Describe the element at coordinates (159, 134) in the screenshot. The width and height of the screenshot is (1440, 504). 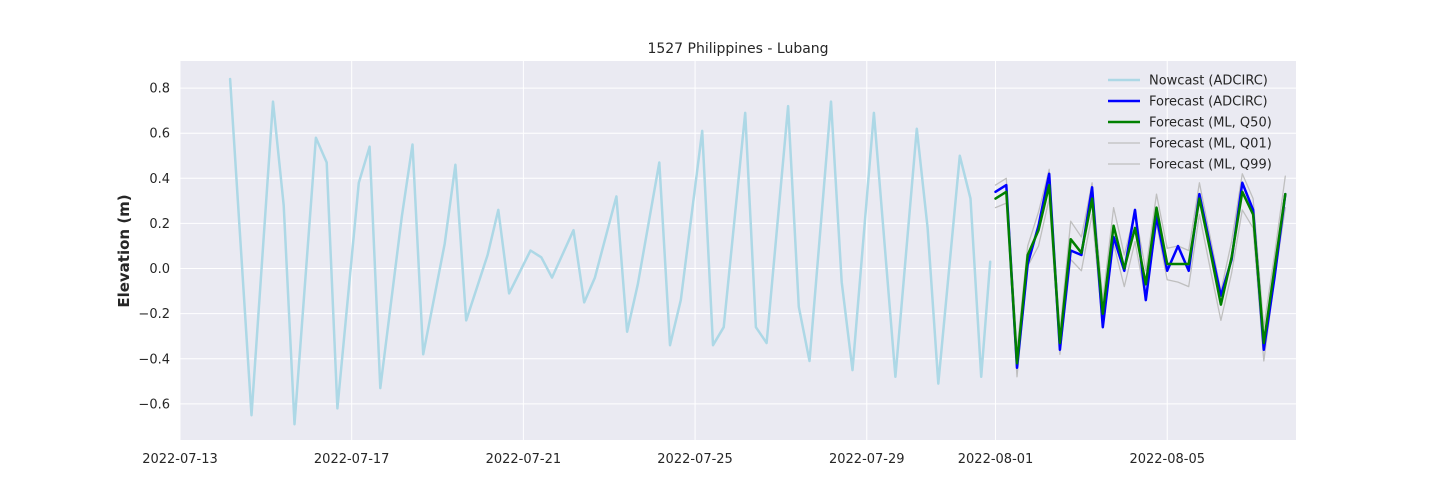
I see `y-tick-label: 0.6` at that location.